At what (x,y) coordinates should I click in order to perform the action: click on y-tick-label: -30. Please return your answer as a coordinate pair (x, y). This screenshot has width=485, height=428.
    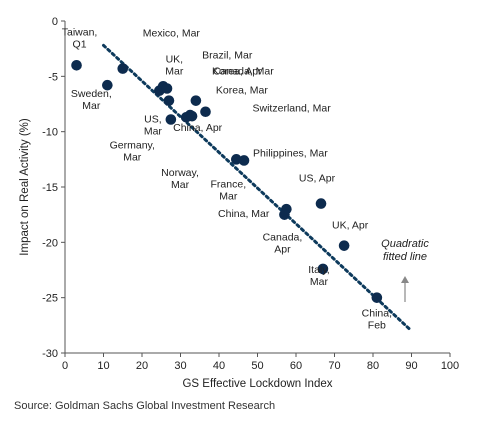
    Looking at the image, I should click on (50, 354).